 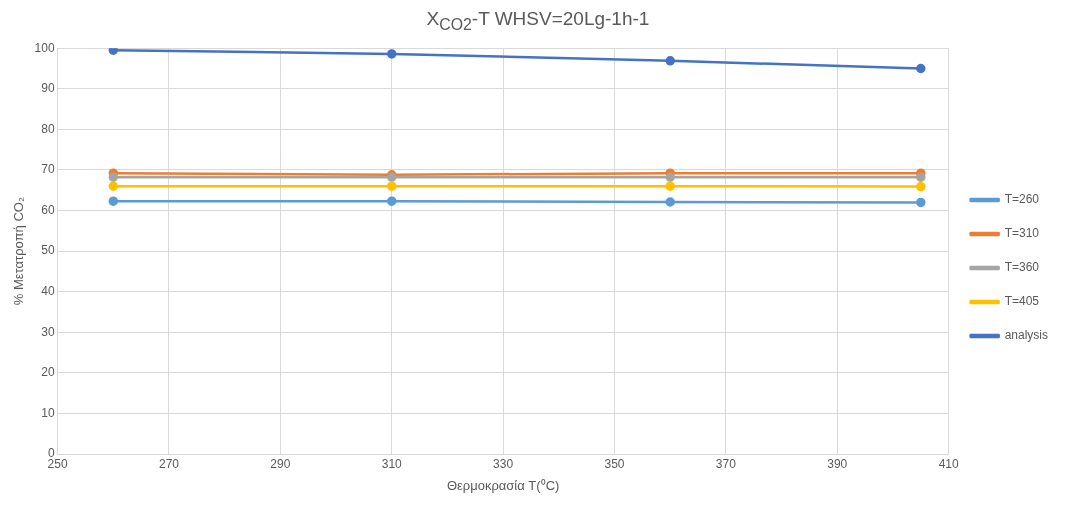 What do you see at coordinates (1022, 199) in the screenshot?
I see `legend-label: T=260` at bounding box center [1022, 199].